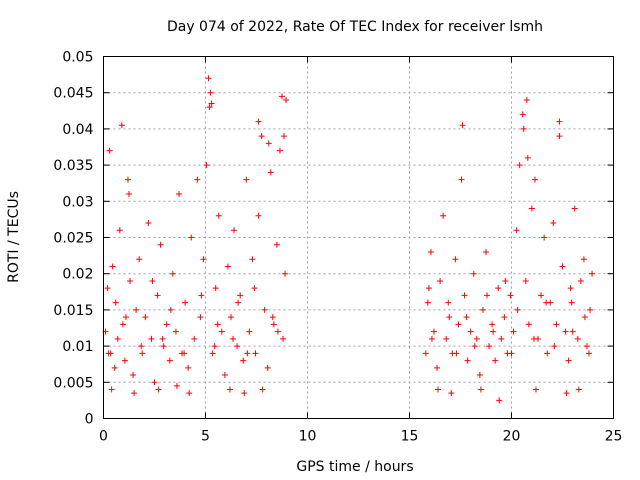  Describe the element at coordinates (77, 58) in the screenshot. I see `y-tick-label: 0.05` at that location.